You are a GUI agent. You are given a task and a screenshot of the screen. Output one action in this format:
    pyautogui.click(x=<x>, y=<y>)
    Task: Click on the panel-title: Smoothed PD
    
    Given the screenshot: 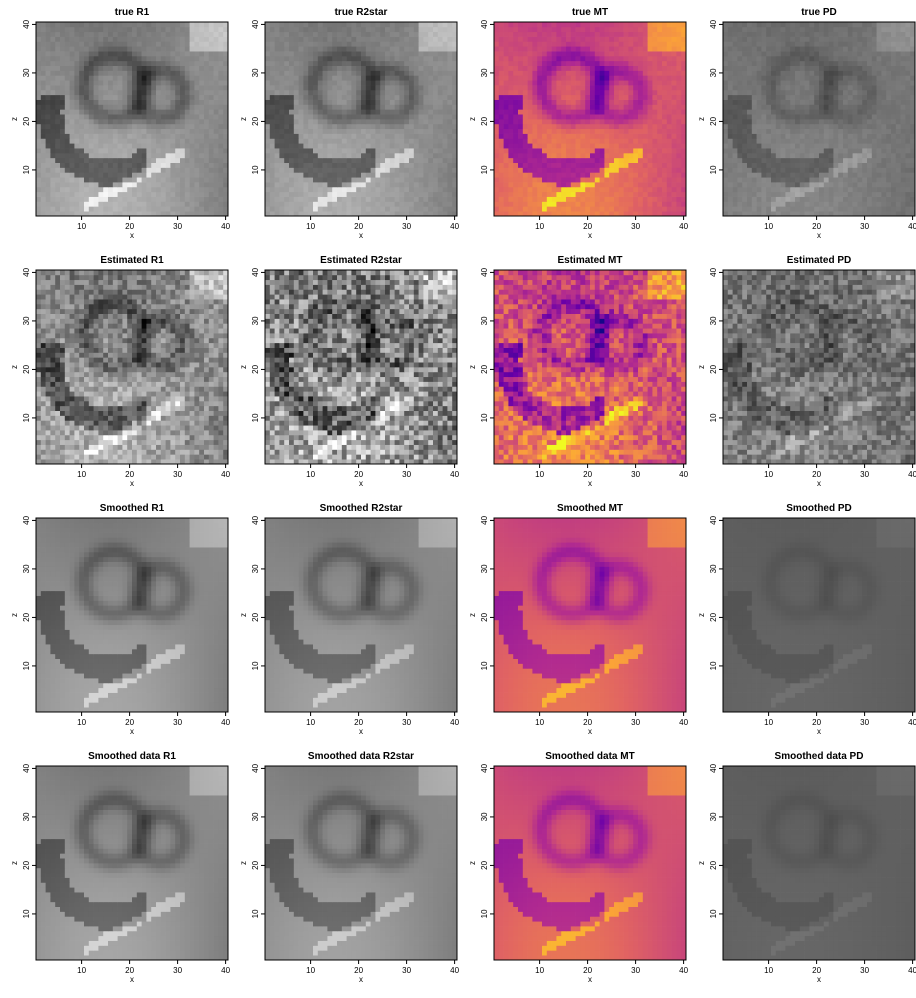 What is the action you would take?
    pyautogui.click(x=819, y=508)
    